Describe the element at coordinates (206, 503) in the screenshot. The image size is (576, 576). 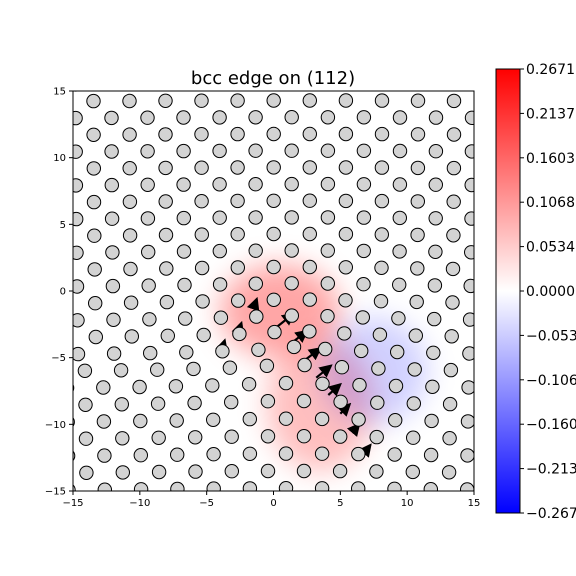
I see `x-tick-label: −5` at that location.